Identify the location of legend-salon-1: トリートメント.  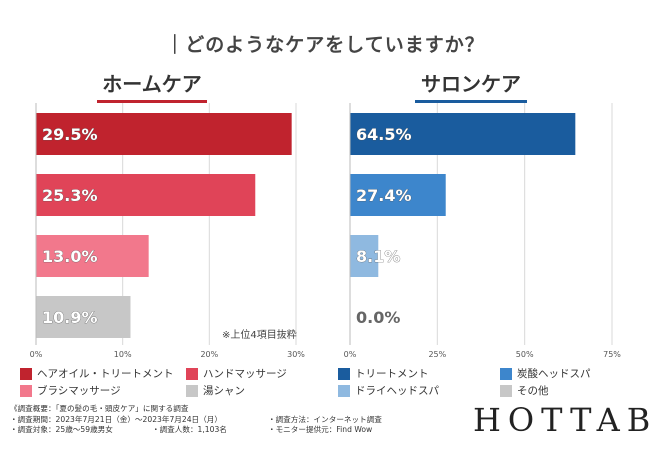
(383, 373).